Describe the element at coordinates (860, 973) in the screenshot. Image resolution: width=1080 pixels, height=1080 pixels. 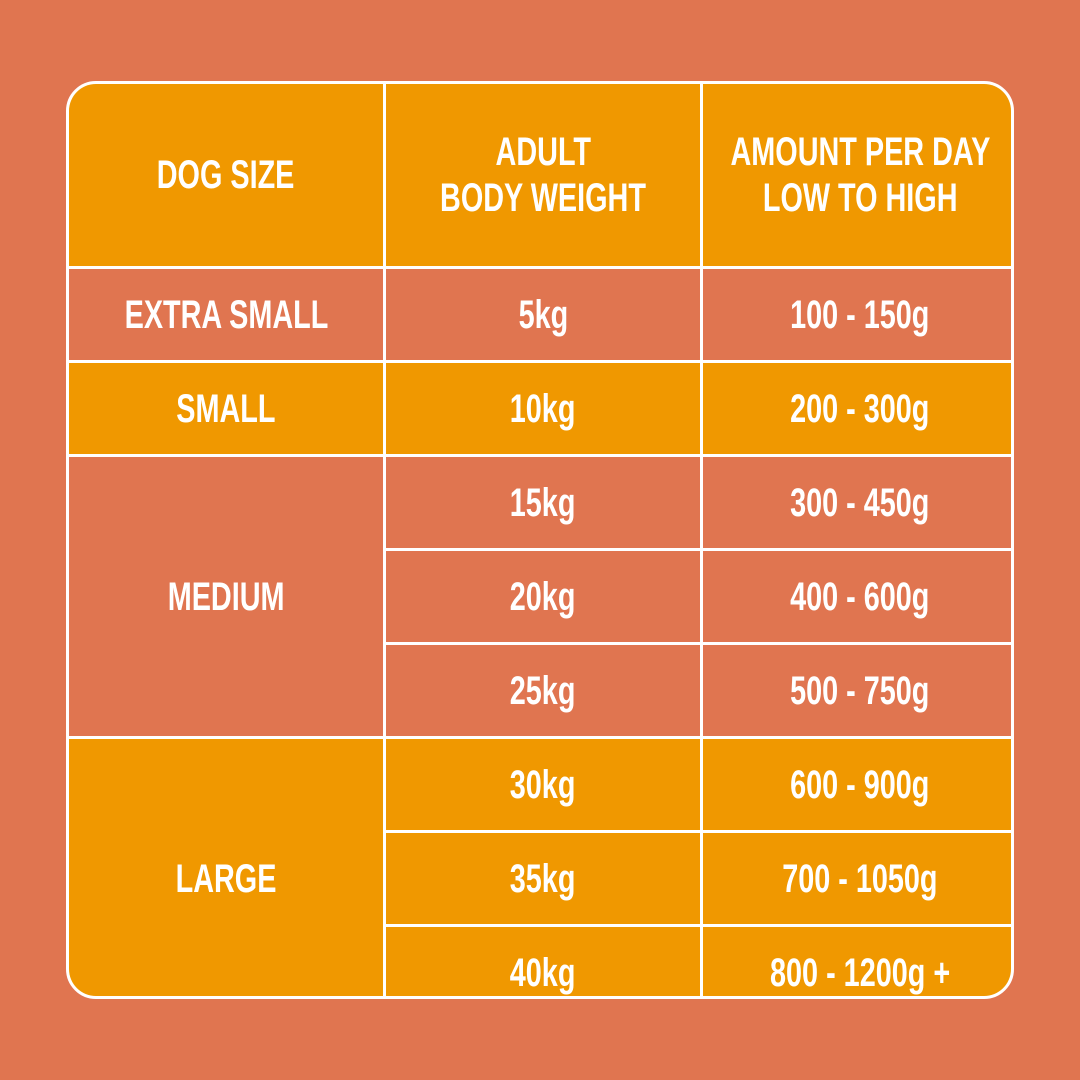
I see `amount-value: 800 - 1200g +` at that location.